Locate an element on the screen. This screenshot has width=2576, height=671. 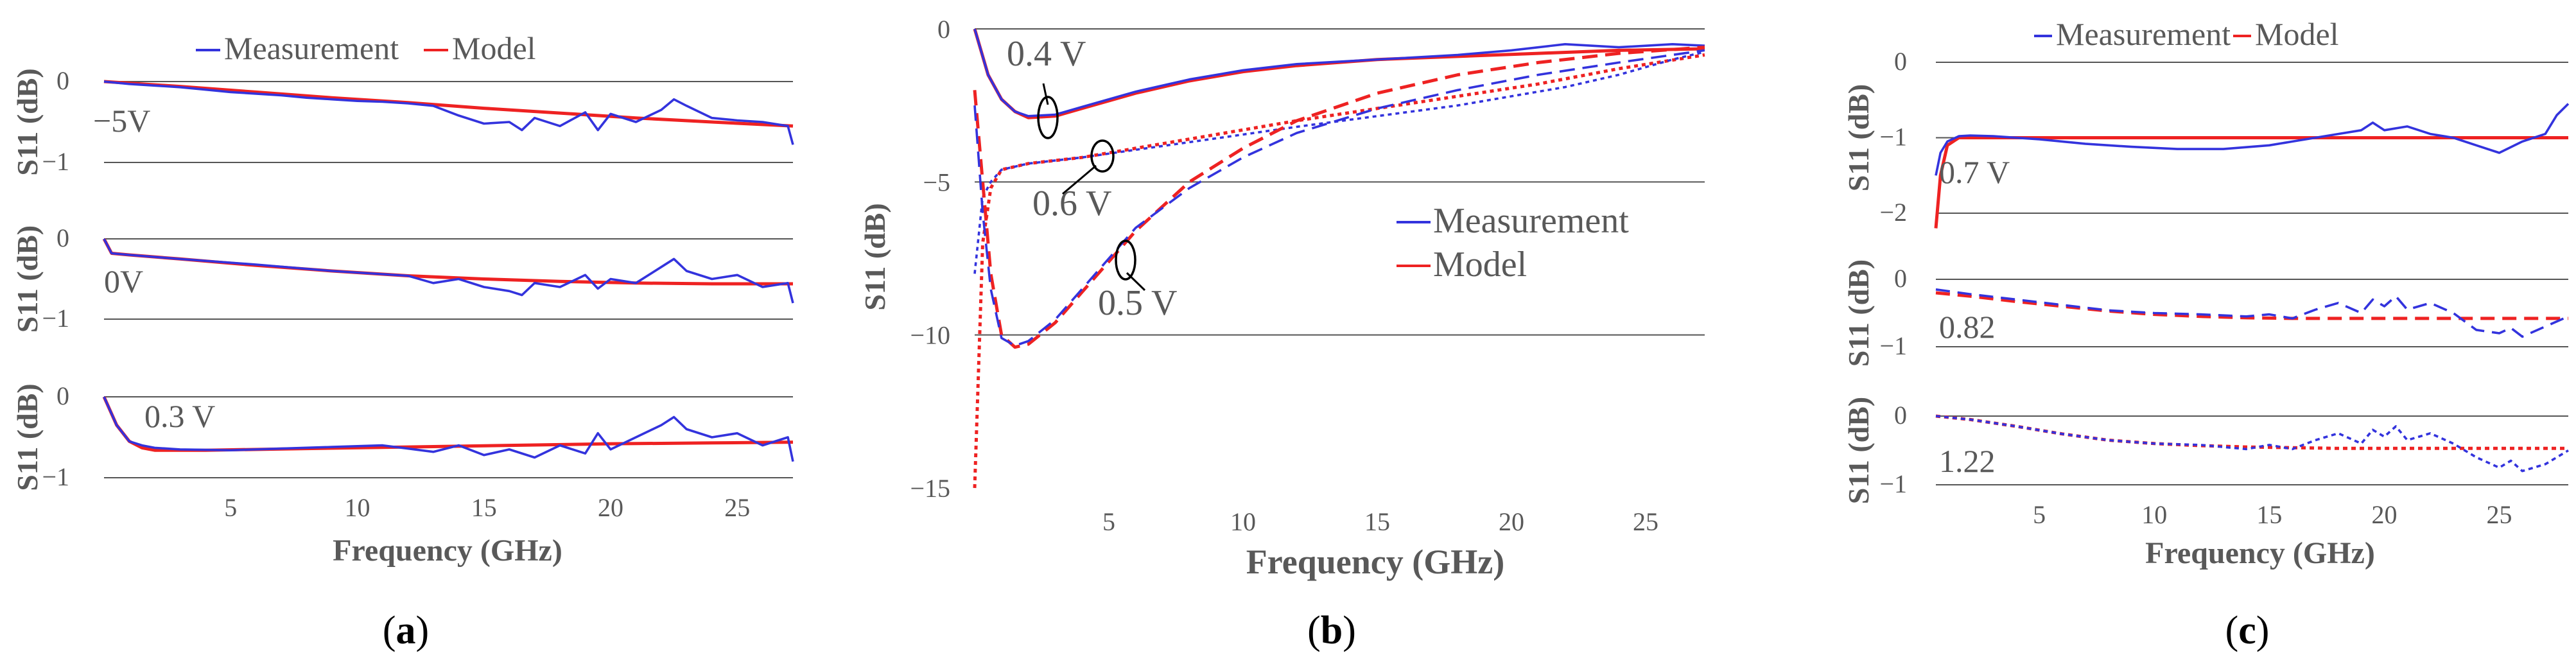
panel-label-b-part: b is located at coordinates (1332, 630).